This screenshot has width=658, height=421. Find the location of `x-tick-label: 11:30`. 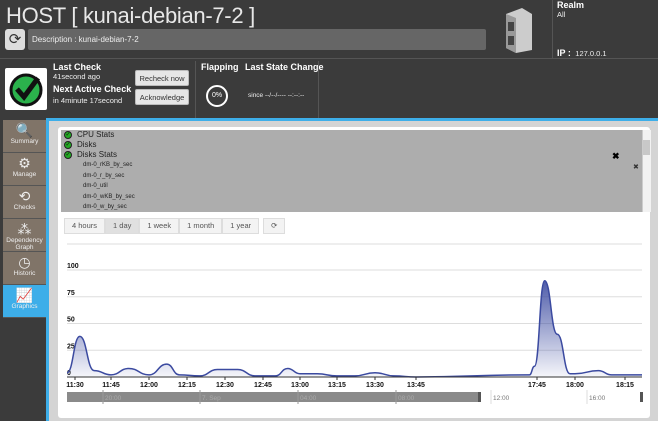

x-tick-label: 11:30 is located at coordinates (75, 385).